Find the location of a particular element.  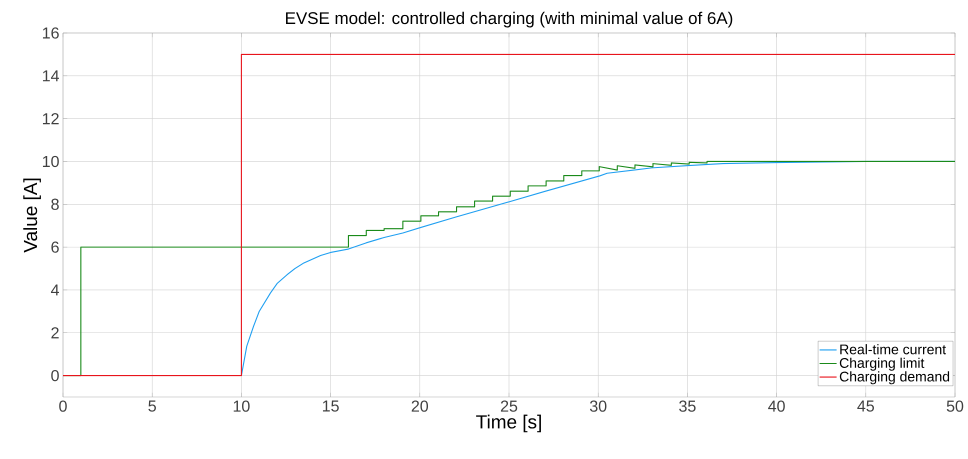

x-tick-label: 50 is located at coordinates (955, 406).